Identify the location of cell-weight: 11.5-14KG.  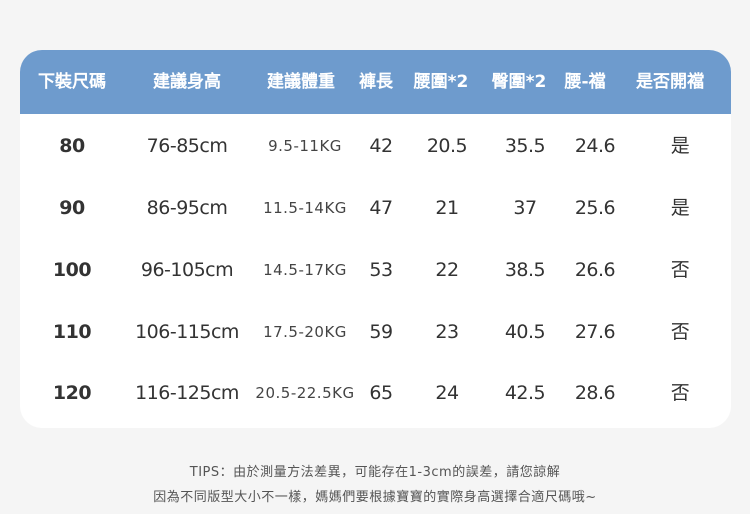
(305, 208).